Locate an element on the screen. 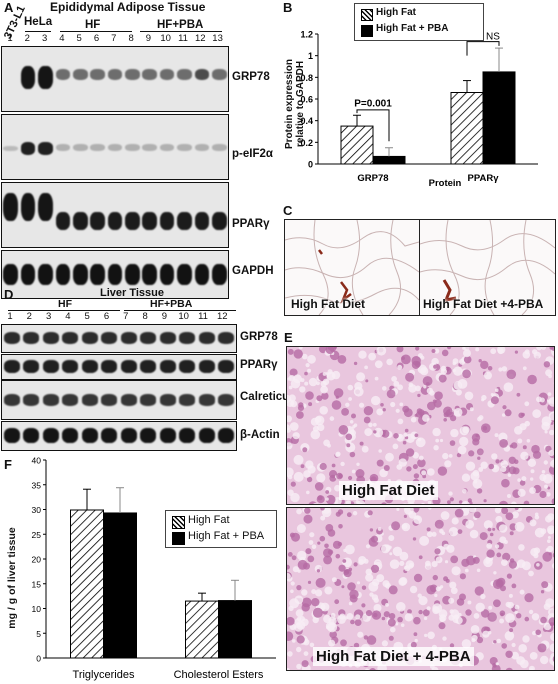 This screenshot has width=558, height=684. y-tick-label: 1.2 is located at coordinates (306, 35).